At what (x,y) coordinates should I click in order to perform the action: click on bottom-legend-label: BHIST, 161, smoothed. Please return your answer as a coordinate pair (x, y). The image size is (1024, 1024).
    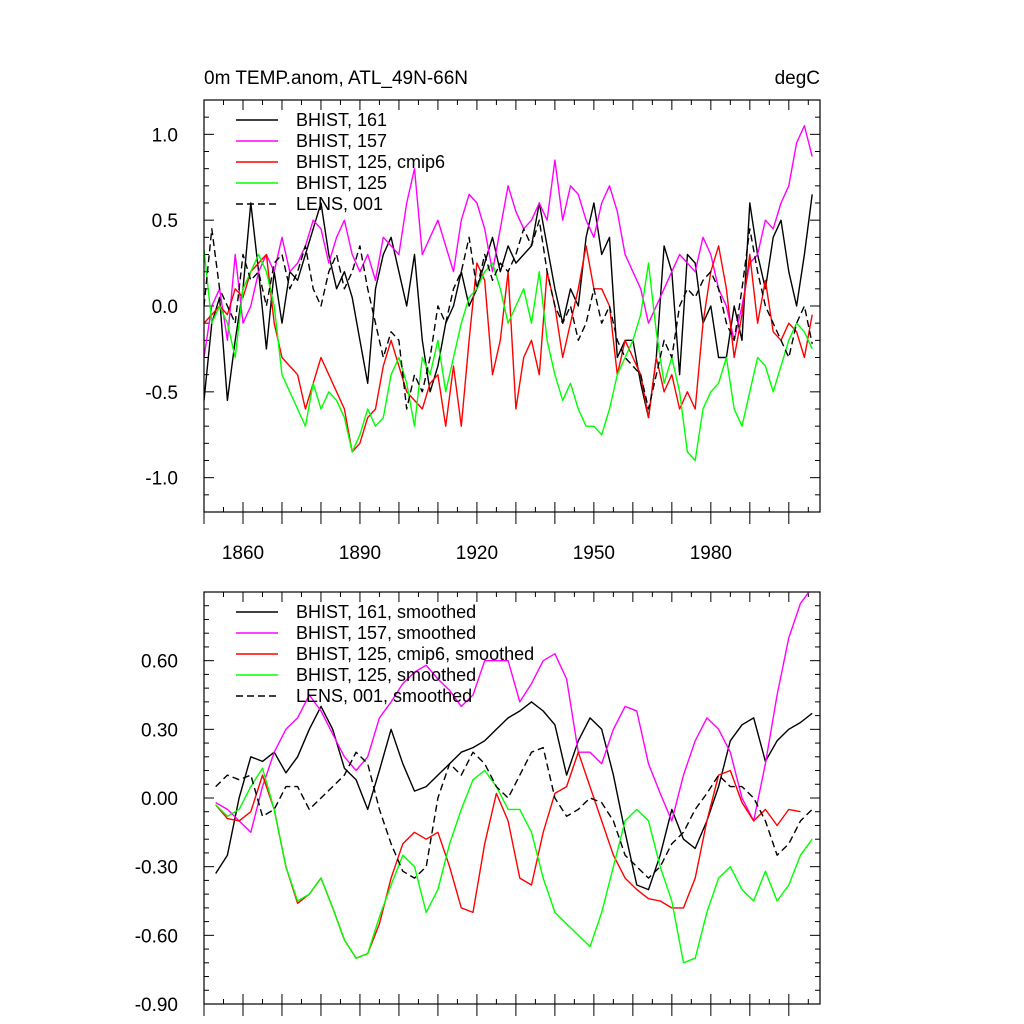
    Looking at the image, I should click on (386, 612).